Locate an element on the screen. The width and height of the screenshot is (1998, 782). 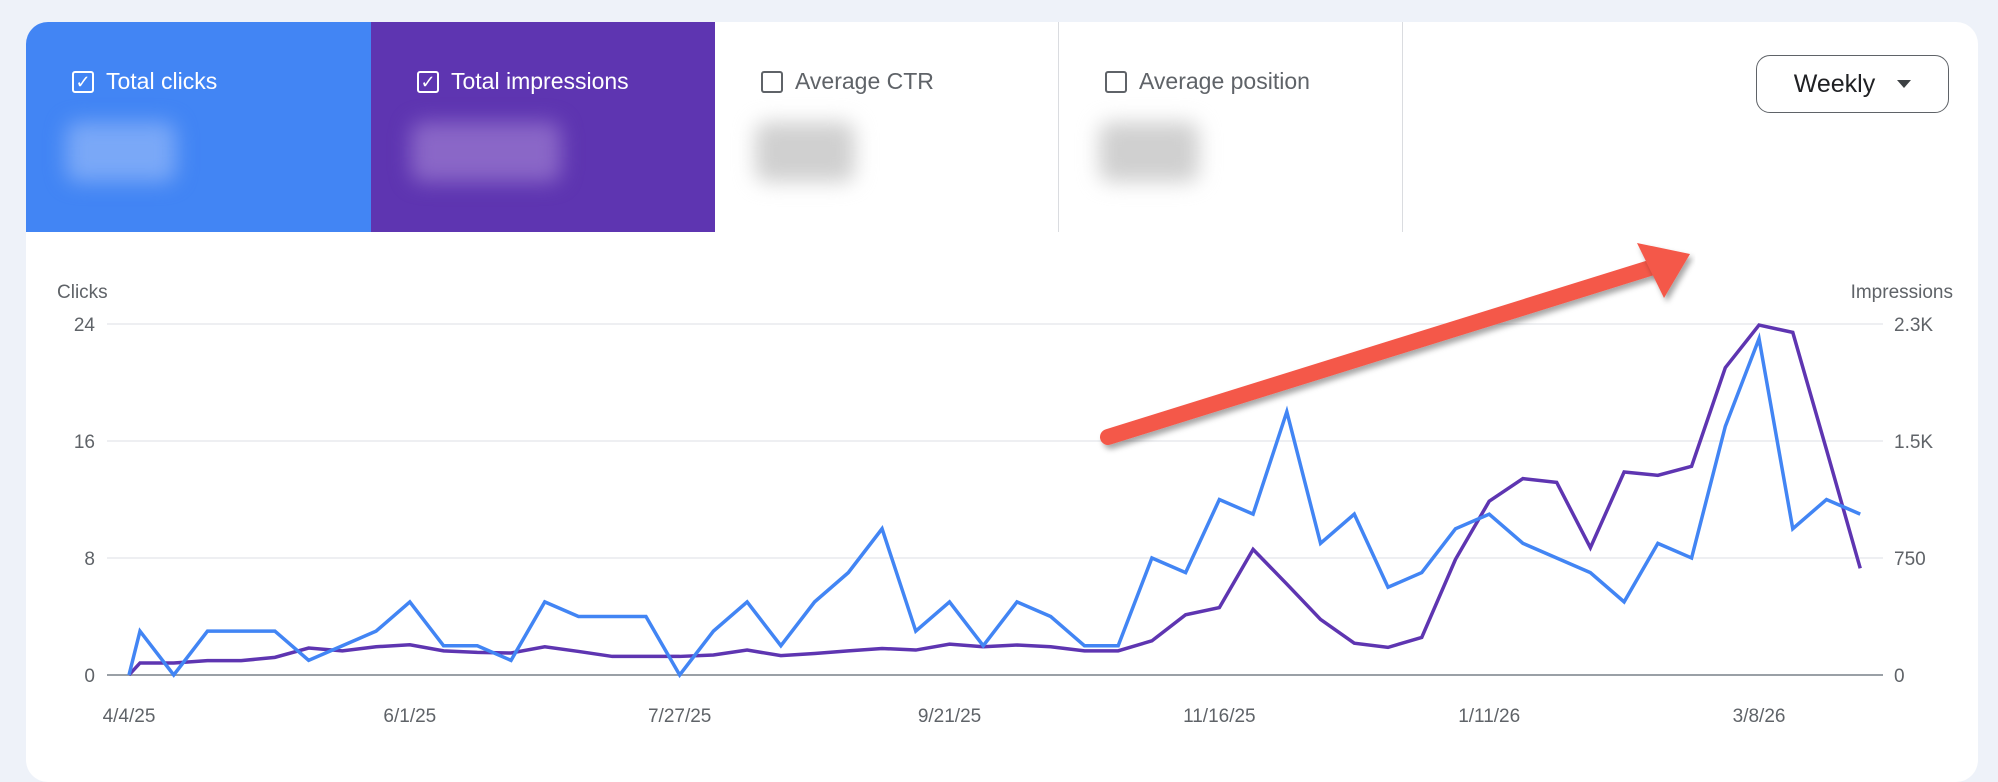
x-tick-label: 7/27/25 is located at coordinates (679, 716).